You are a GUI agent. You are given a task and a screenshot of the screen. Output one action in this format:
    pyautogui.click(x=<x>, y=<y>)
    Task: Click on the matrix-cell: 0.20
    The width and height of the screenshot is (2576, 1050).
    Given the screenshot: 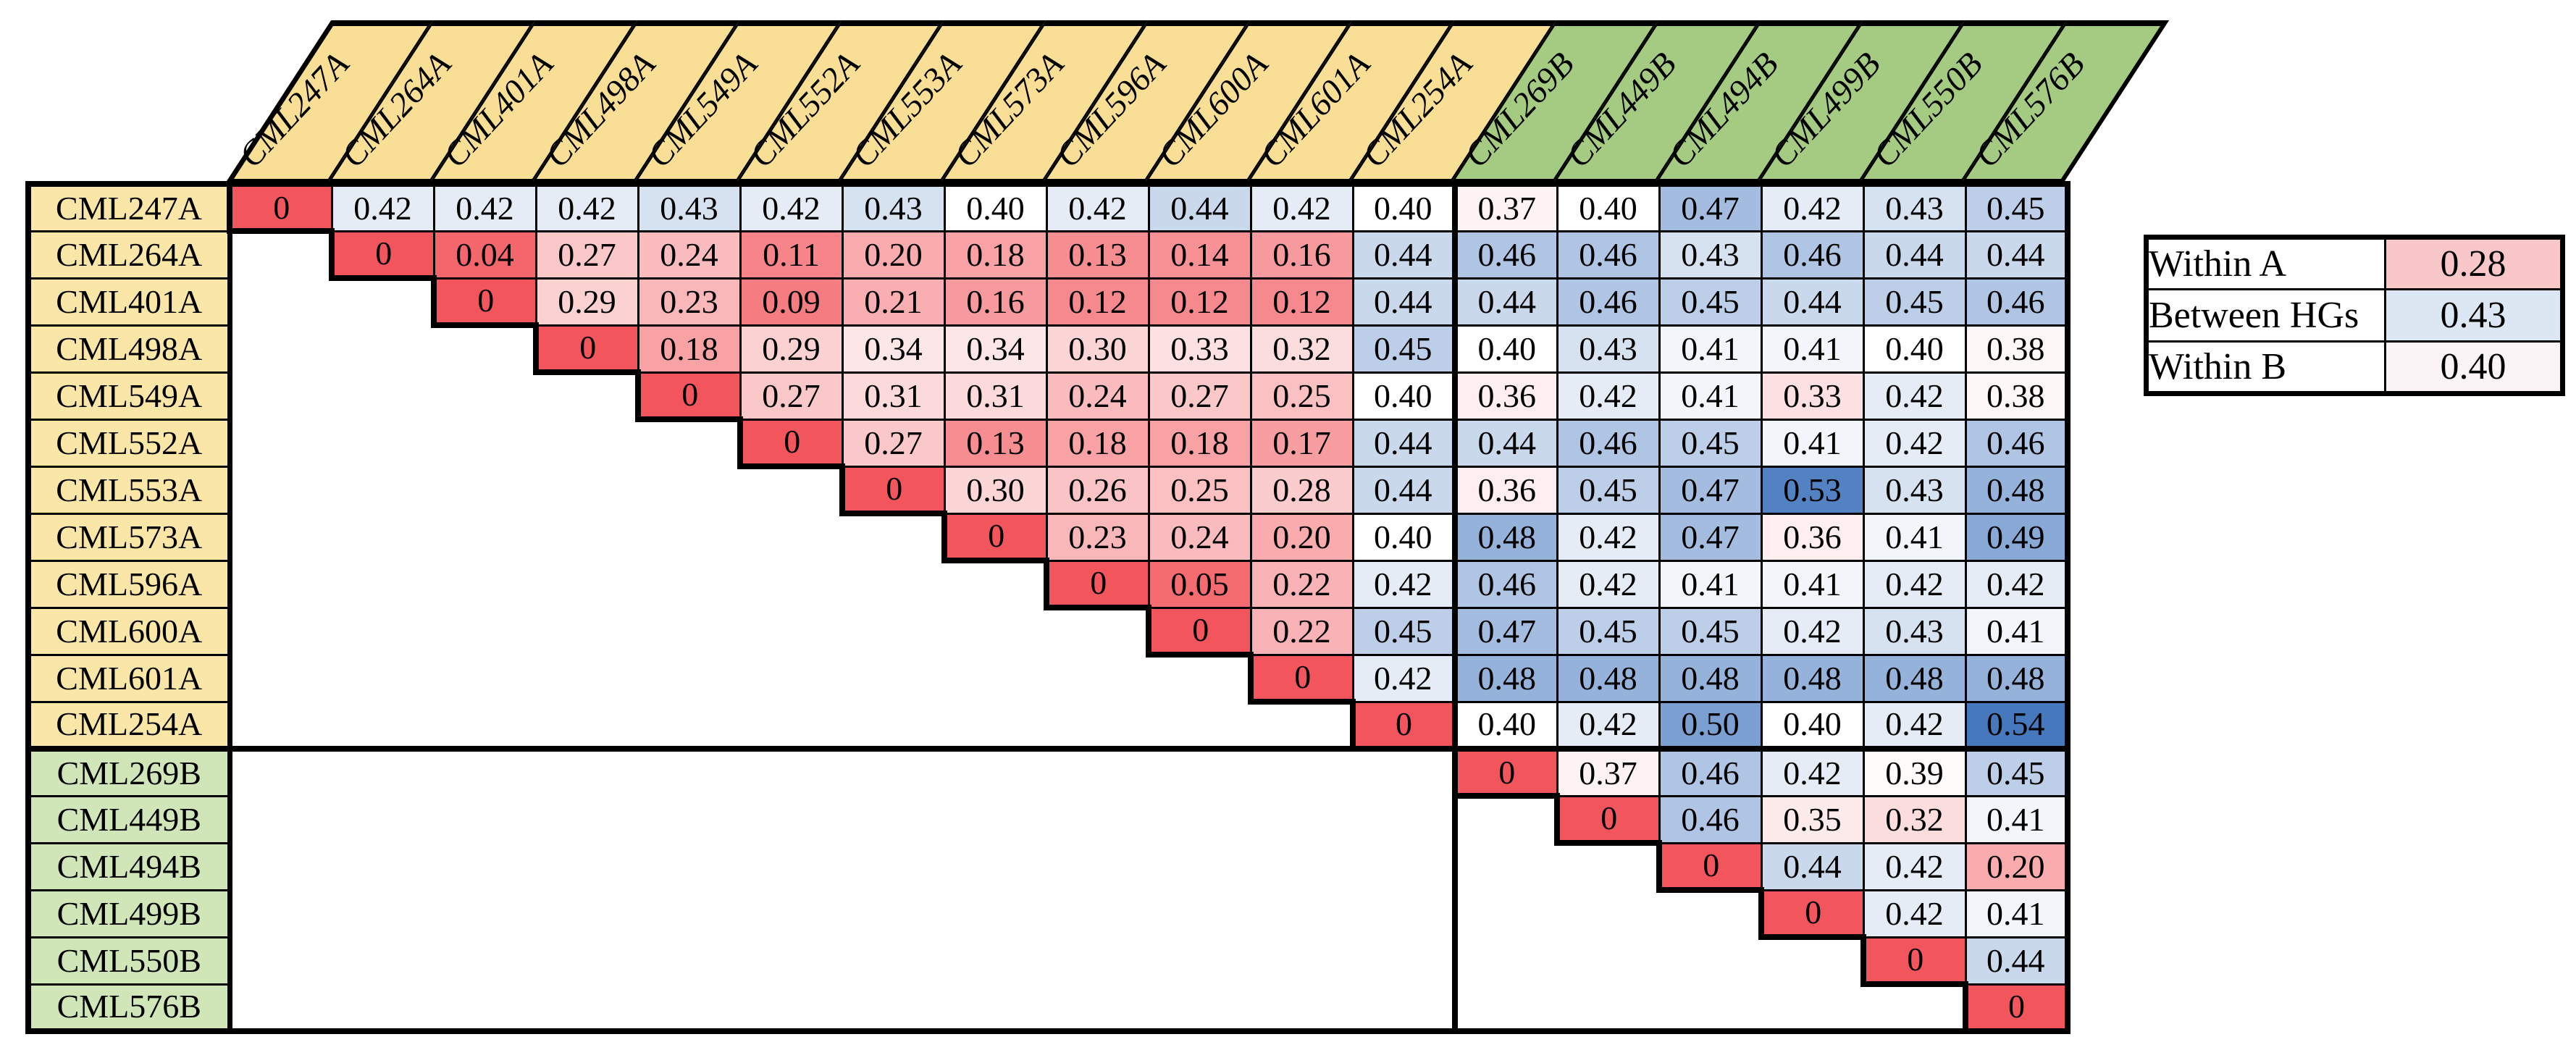 What is the action you would take?
    pyautogui.click(x=1301, y=537)
    